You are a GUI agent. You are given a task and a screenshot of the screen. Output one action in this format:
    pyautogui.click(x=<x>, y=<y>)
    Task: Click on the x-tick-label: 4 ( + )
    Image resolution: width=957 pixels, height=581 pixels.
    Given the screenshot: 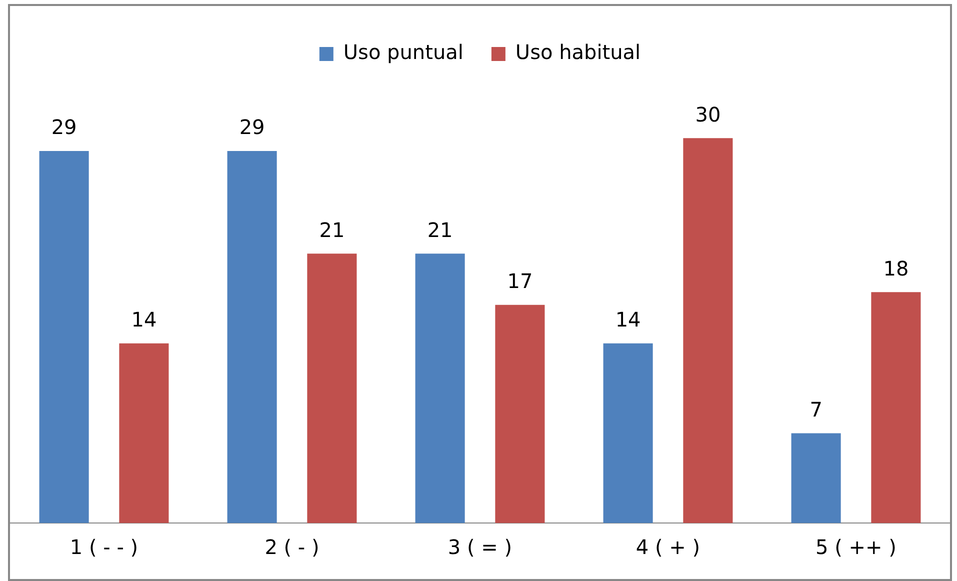 What is the action you would take?
    pyautogui.click(x=668, y=547)
    